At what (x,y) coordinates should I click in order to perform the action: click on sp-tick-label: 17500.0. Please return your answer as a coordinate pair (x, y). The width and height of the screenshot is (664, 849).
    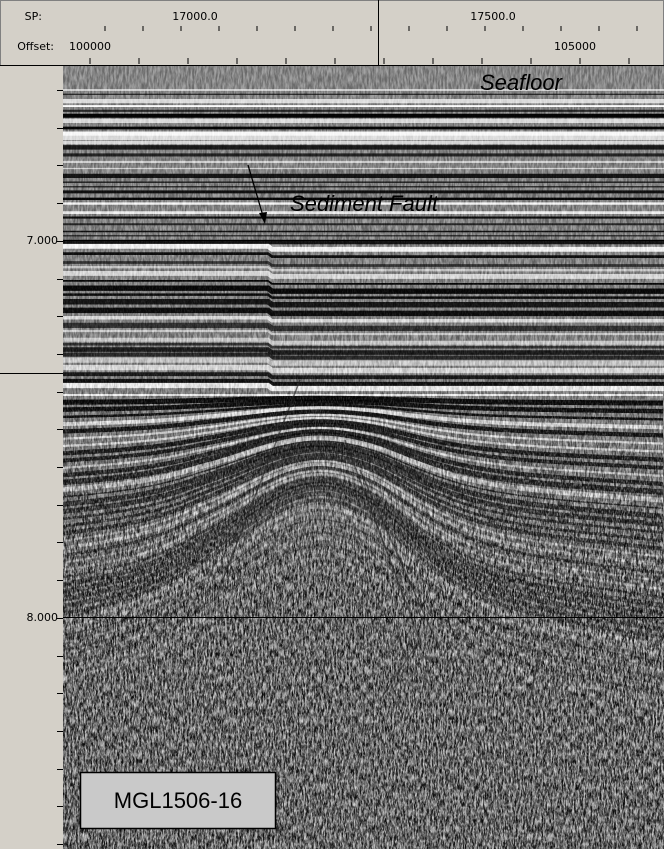
    Looking at the image, I should click on (493, 16).